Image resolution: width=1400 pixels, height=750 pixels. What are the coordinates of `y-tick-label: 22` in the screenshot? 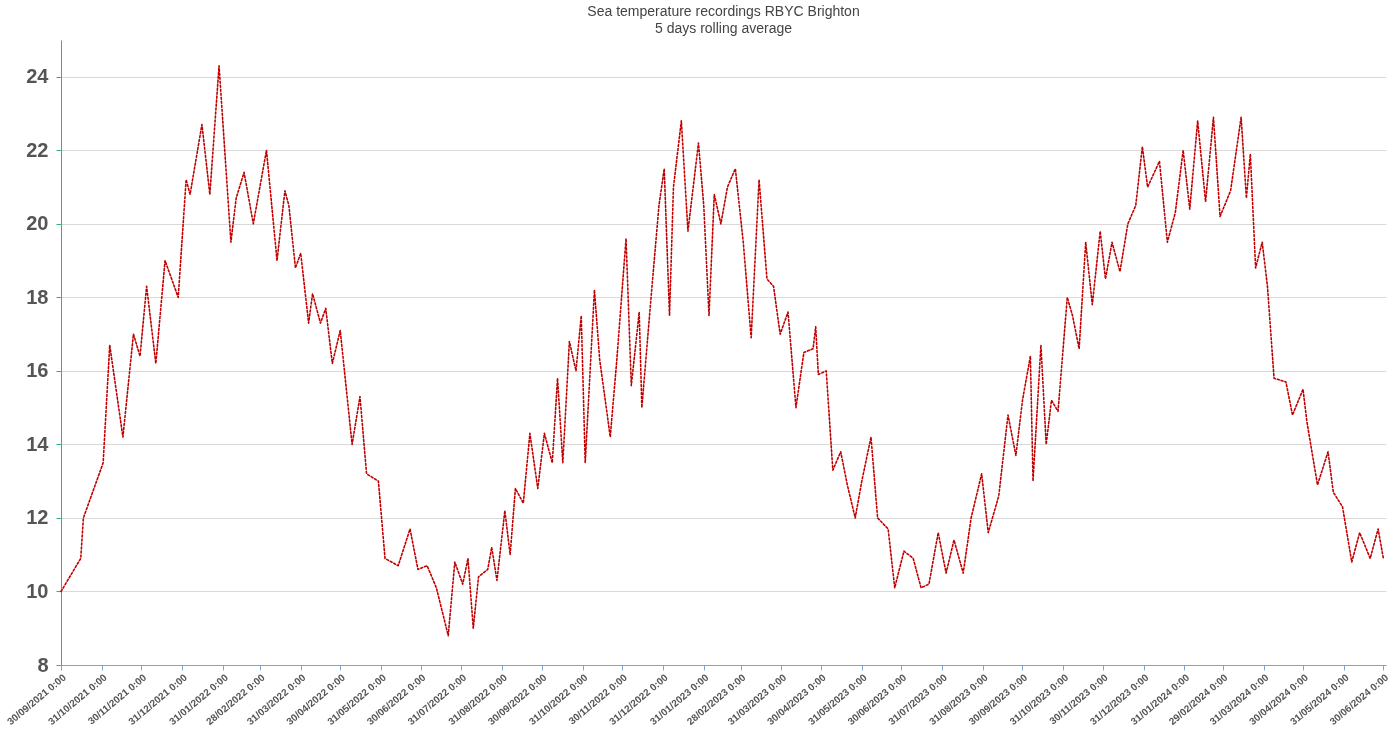 It's located at (37, 149).